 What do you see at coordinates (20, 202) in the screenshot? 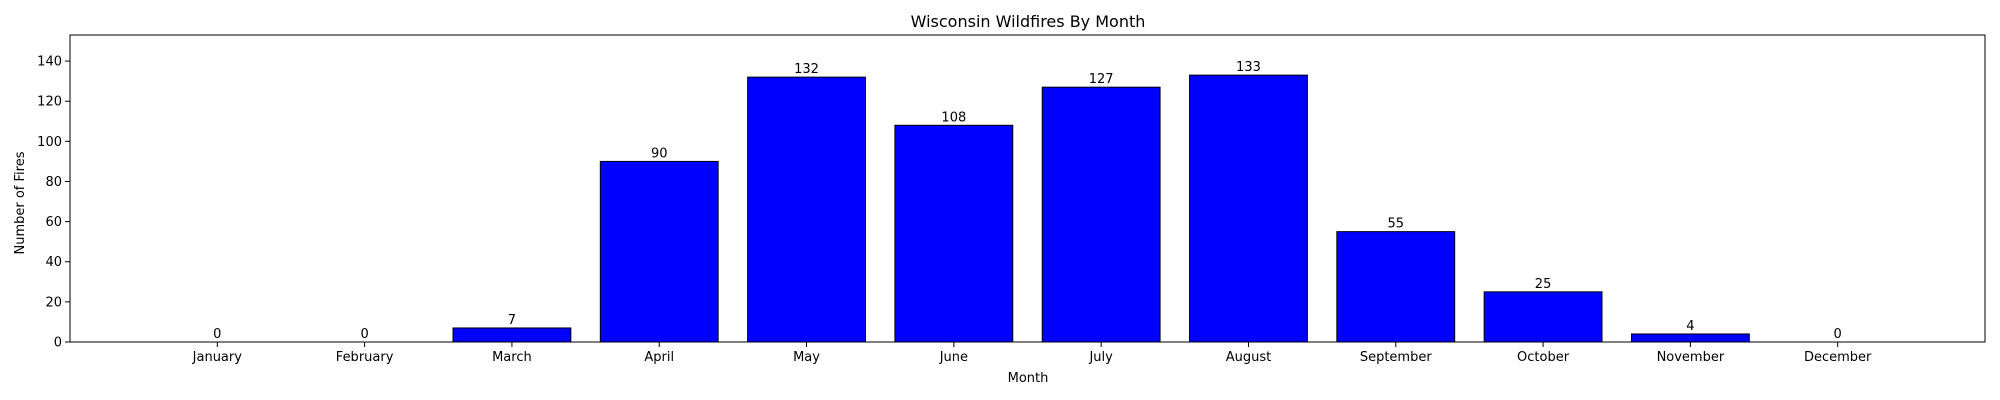
I see `y-axis-label: Number of Fires` at bounding box center [20, 202].